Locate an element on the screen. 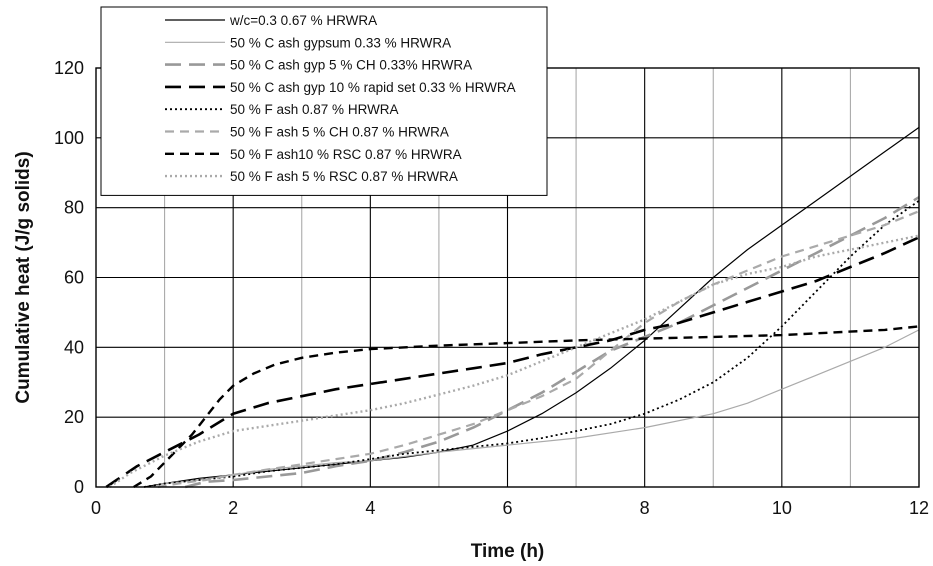 The height and width of the screenshot is (566, 933). x-tick-label: 2 is located at coordinates (233, 508).